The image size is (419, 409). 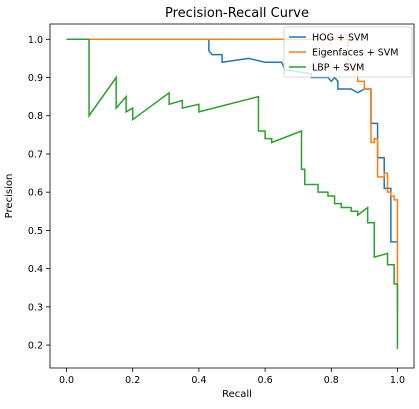 I want to click on x-tick-label: 0.2, so click(x=132, y=380).